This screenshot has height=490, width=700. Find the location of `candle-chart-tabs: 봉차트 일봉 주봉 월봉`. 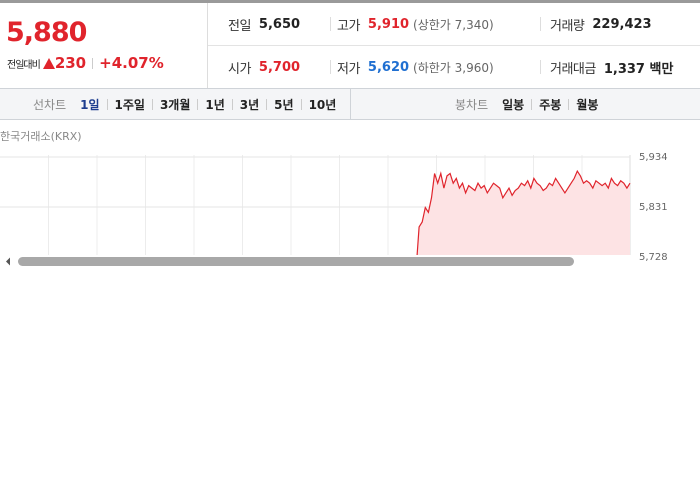

candle-chart-tabs: 봉차트 일봉 주봉 월봉 is located at coordinates (526, 104).